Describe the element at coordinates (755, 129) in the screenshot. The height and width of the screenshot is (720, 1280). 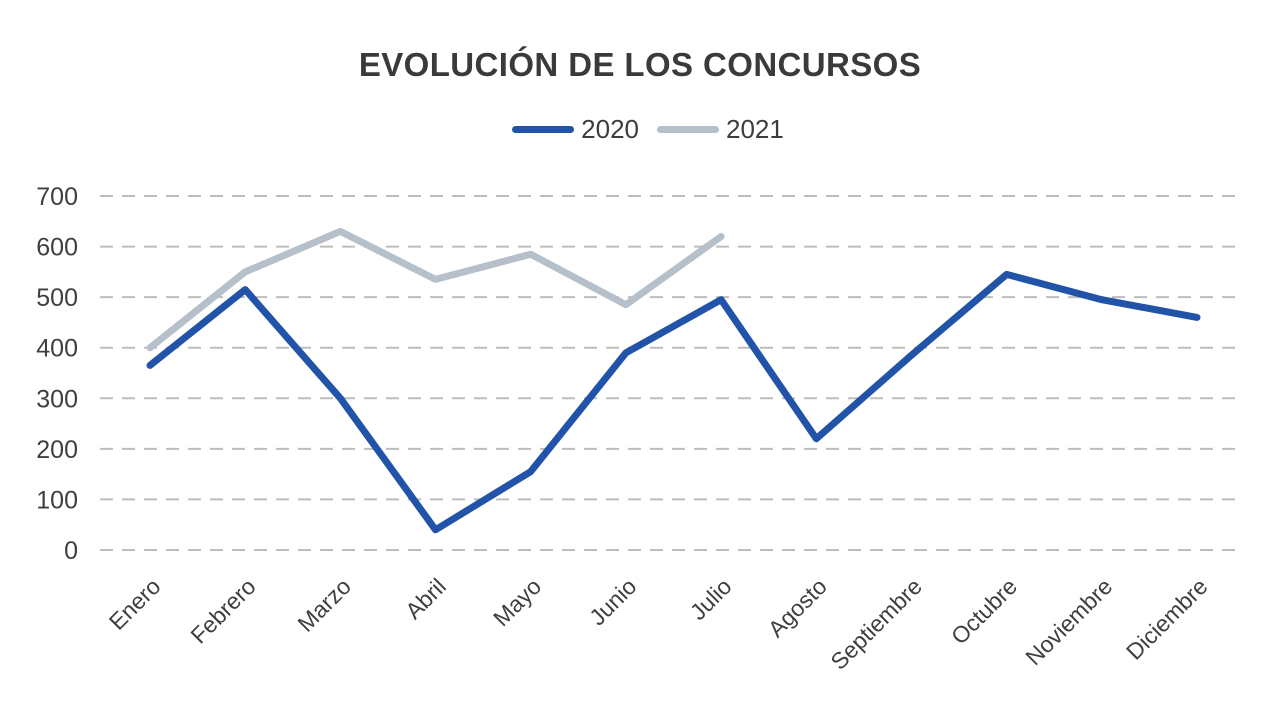
I see `legend-label-2021: 2021` at that location.